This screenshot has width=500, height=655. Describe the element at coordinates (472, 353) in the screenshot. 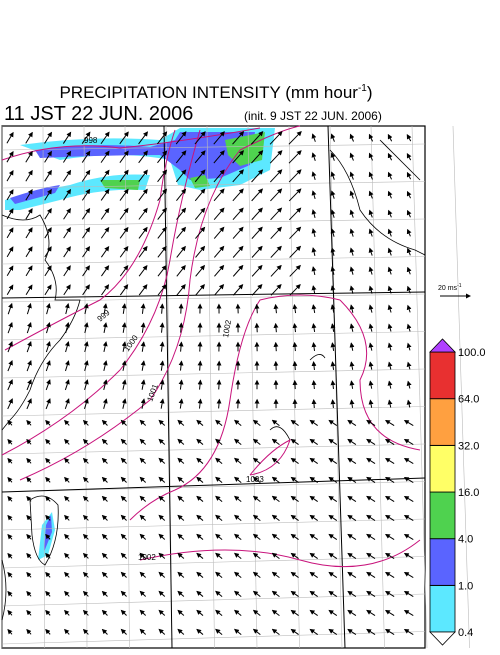

I see `colorbar-tick-label: 100.0` at that location.